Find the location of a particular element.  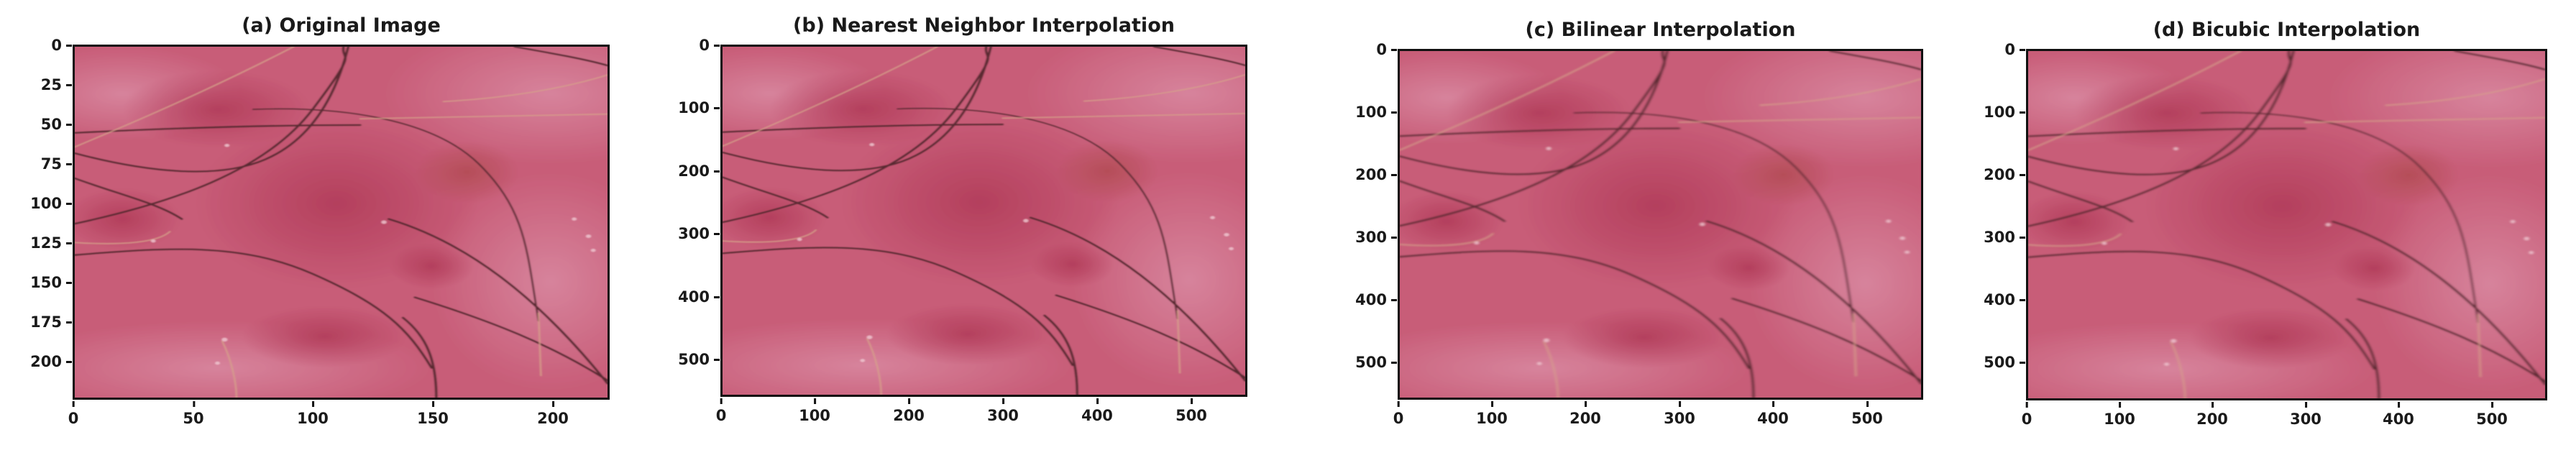

y-tick-label: 75 is located at coordinates (56, 164).